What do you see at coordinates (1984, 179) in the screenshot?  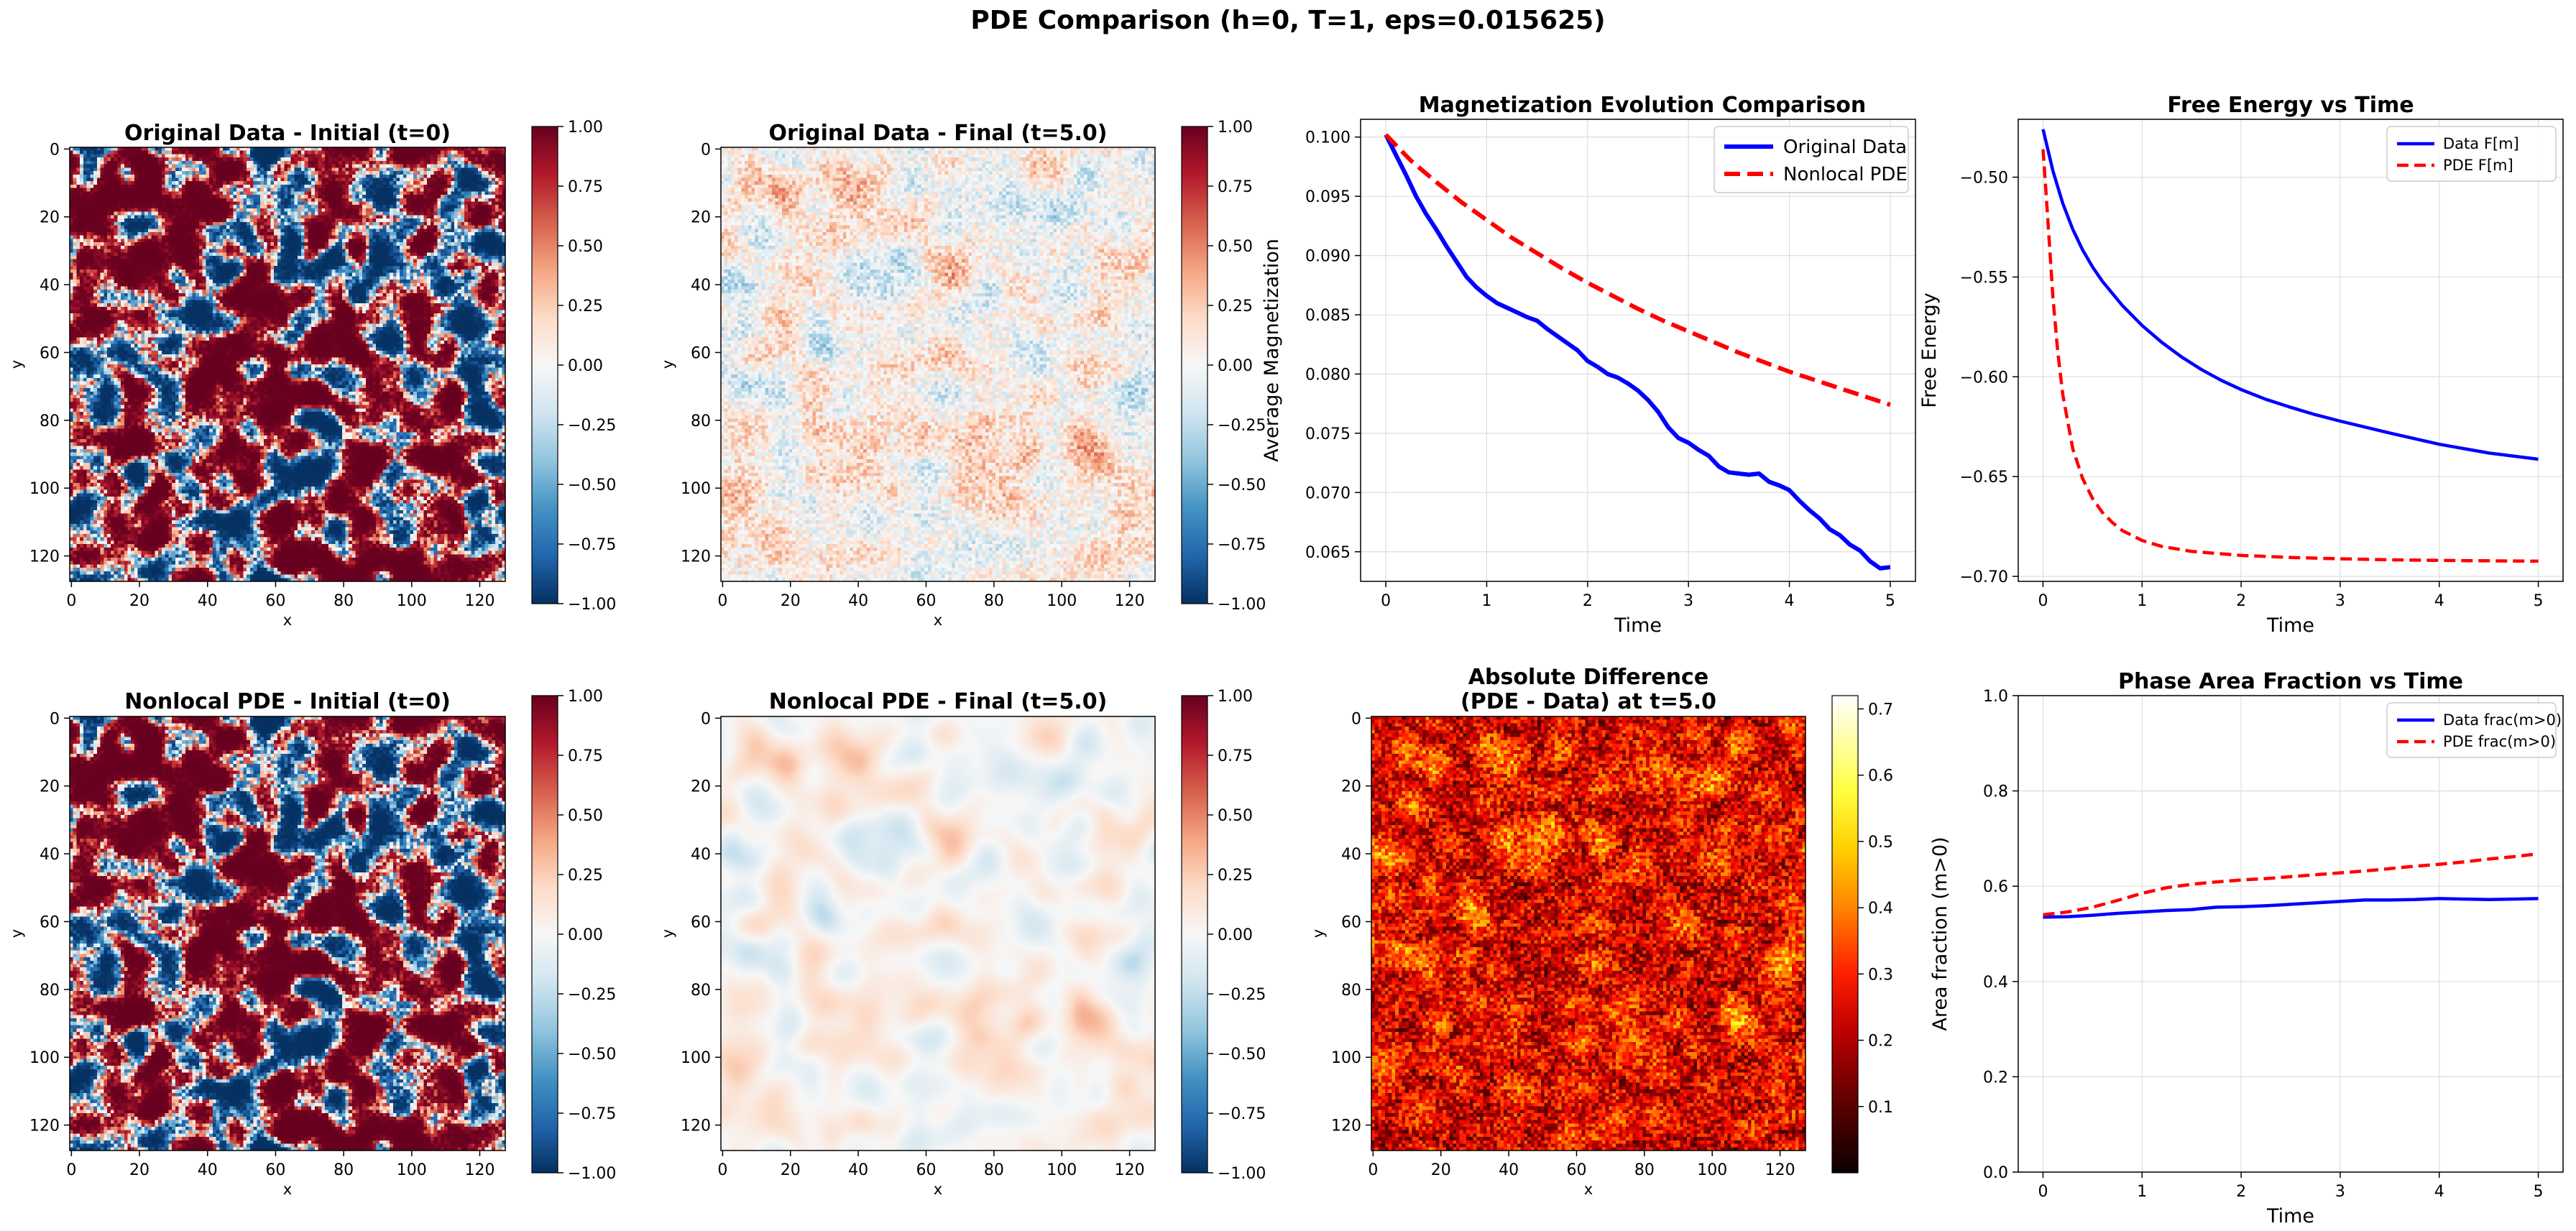 I see `y-tick-label: −0.50` at bounding box center [1984, 179].